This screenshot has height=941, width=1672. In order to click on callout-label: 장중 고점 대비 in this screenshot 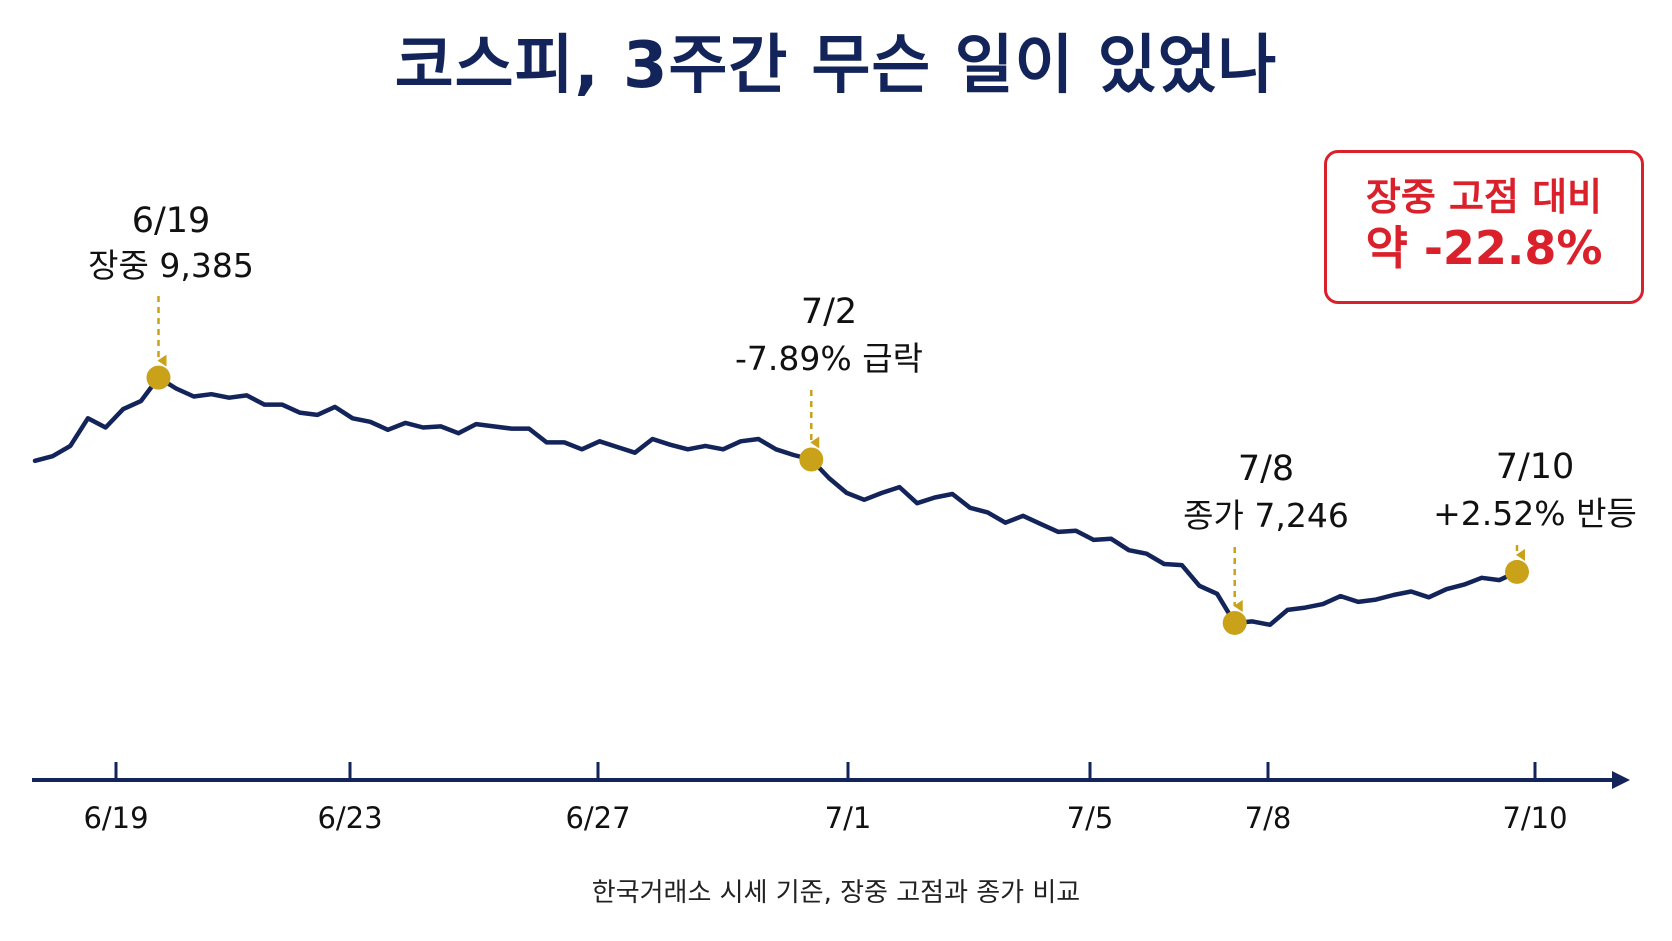, I will do `click(1484, 197)`.